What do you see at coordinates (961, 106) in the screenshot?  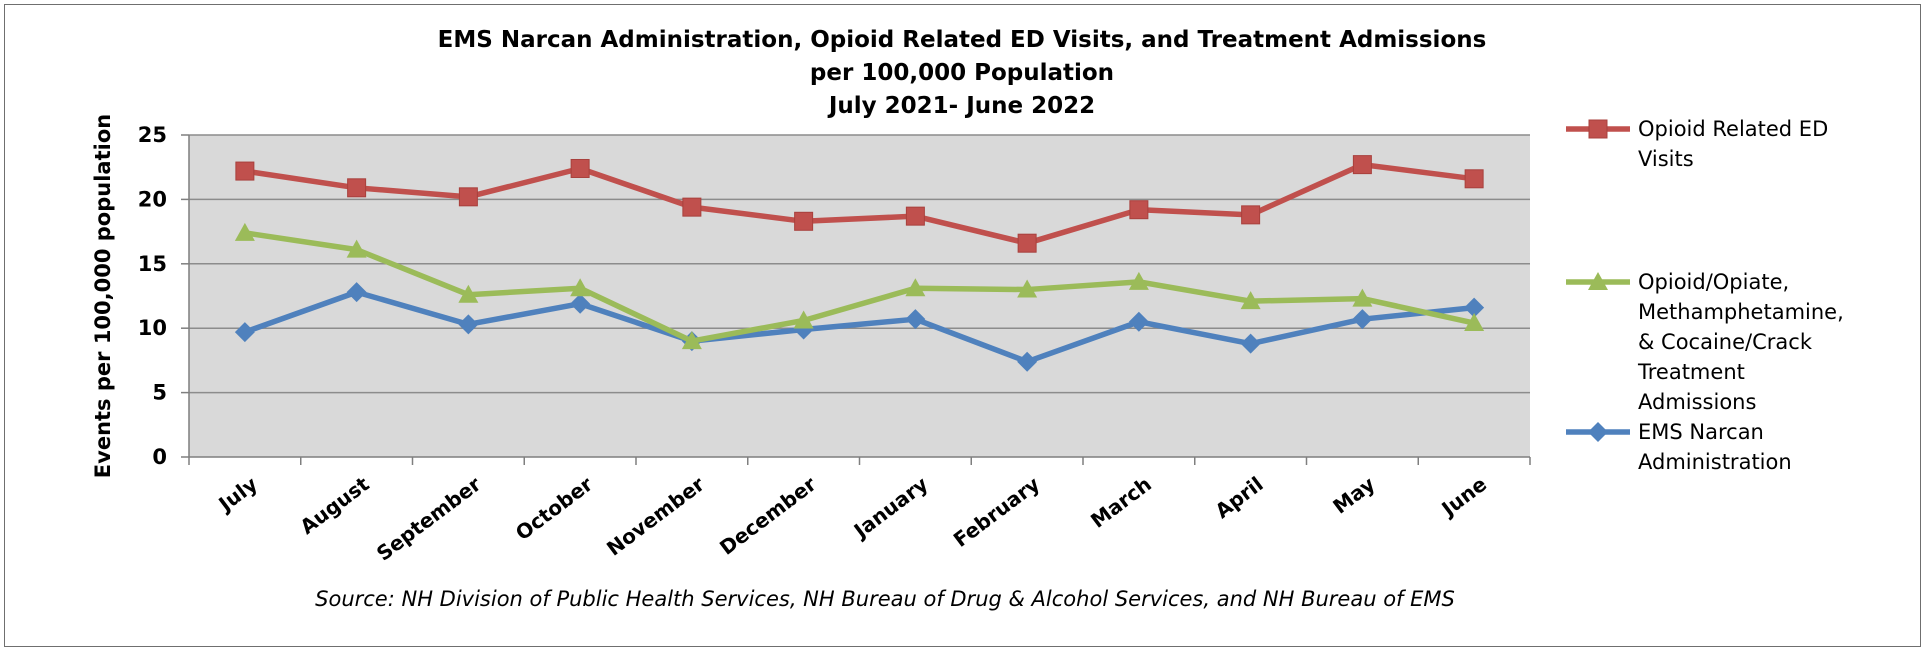 I see `chart-title-line-3: July 2021- June 2022` at bounding box center [961, 106].